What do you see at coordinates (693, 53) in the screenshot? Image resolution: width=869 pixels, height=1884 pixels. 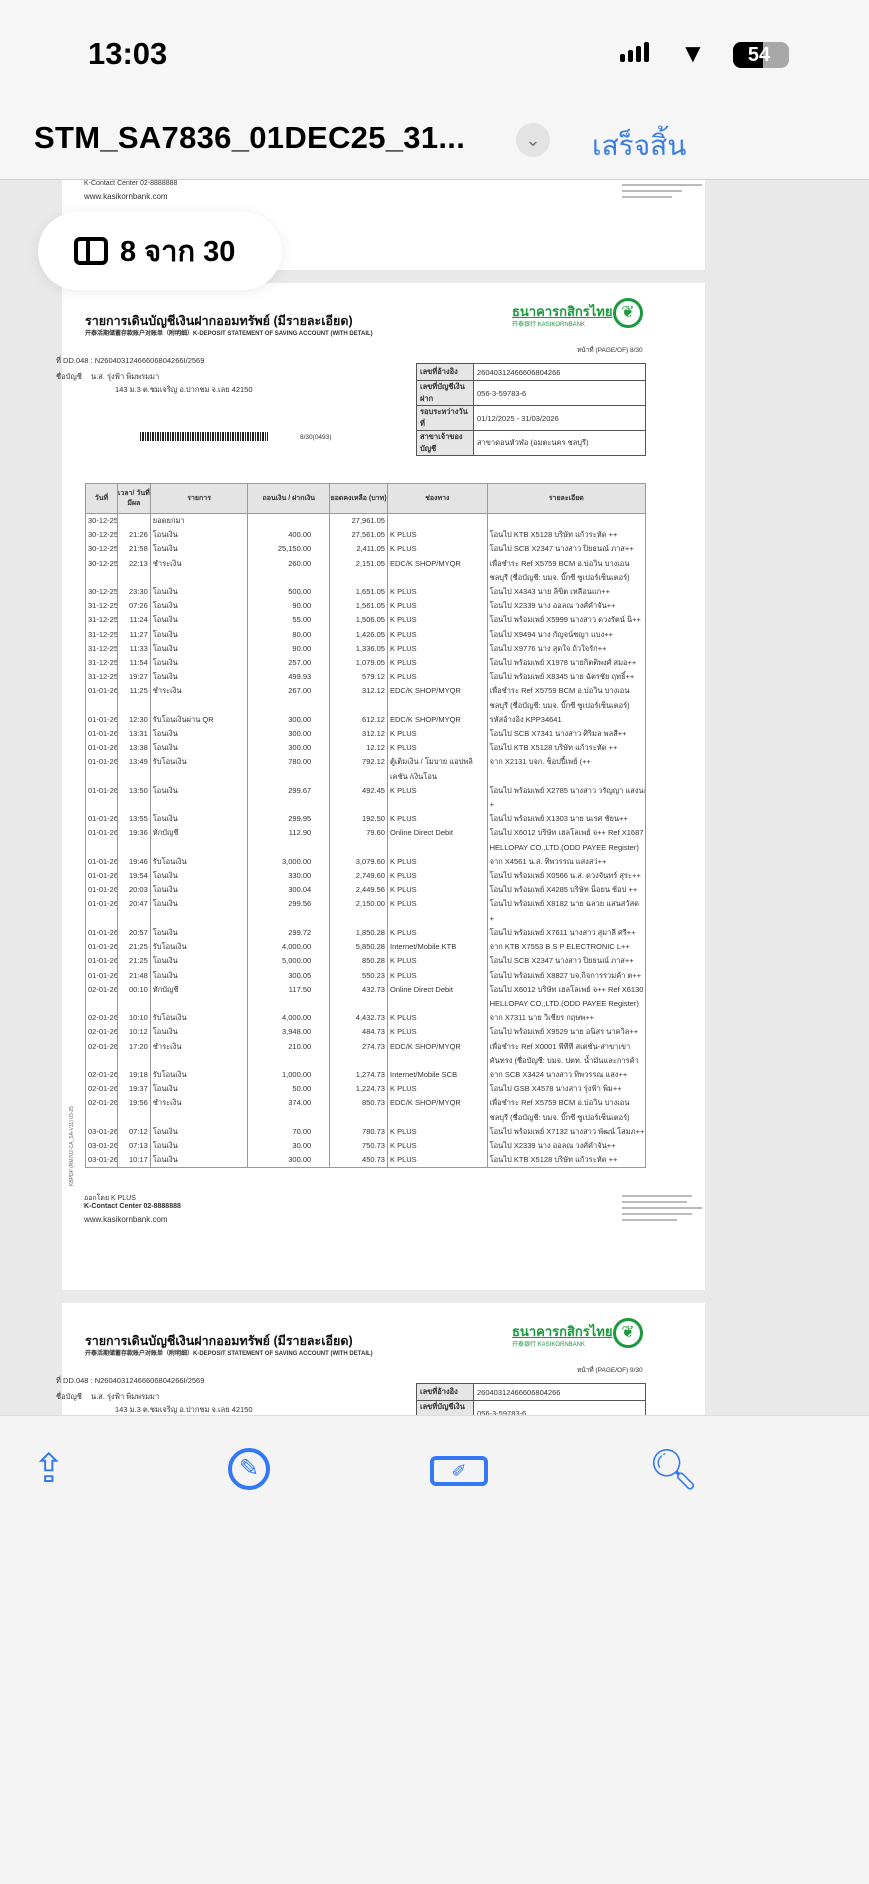 I see `wifi-icon: ▼` at bounding box center [693, 53].